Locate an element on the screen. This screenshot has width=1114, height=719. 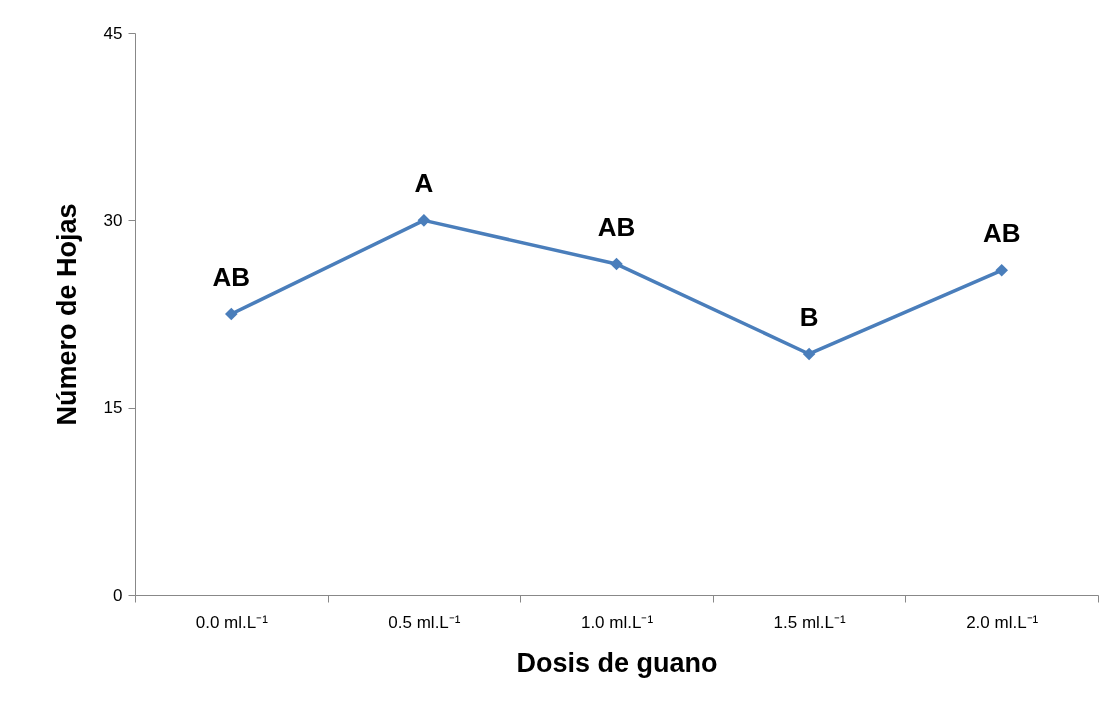
x-tick-label: 2.0 ml.L⁻¹ is located at coordinates (1002, 622).